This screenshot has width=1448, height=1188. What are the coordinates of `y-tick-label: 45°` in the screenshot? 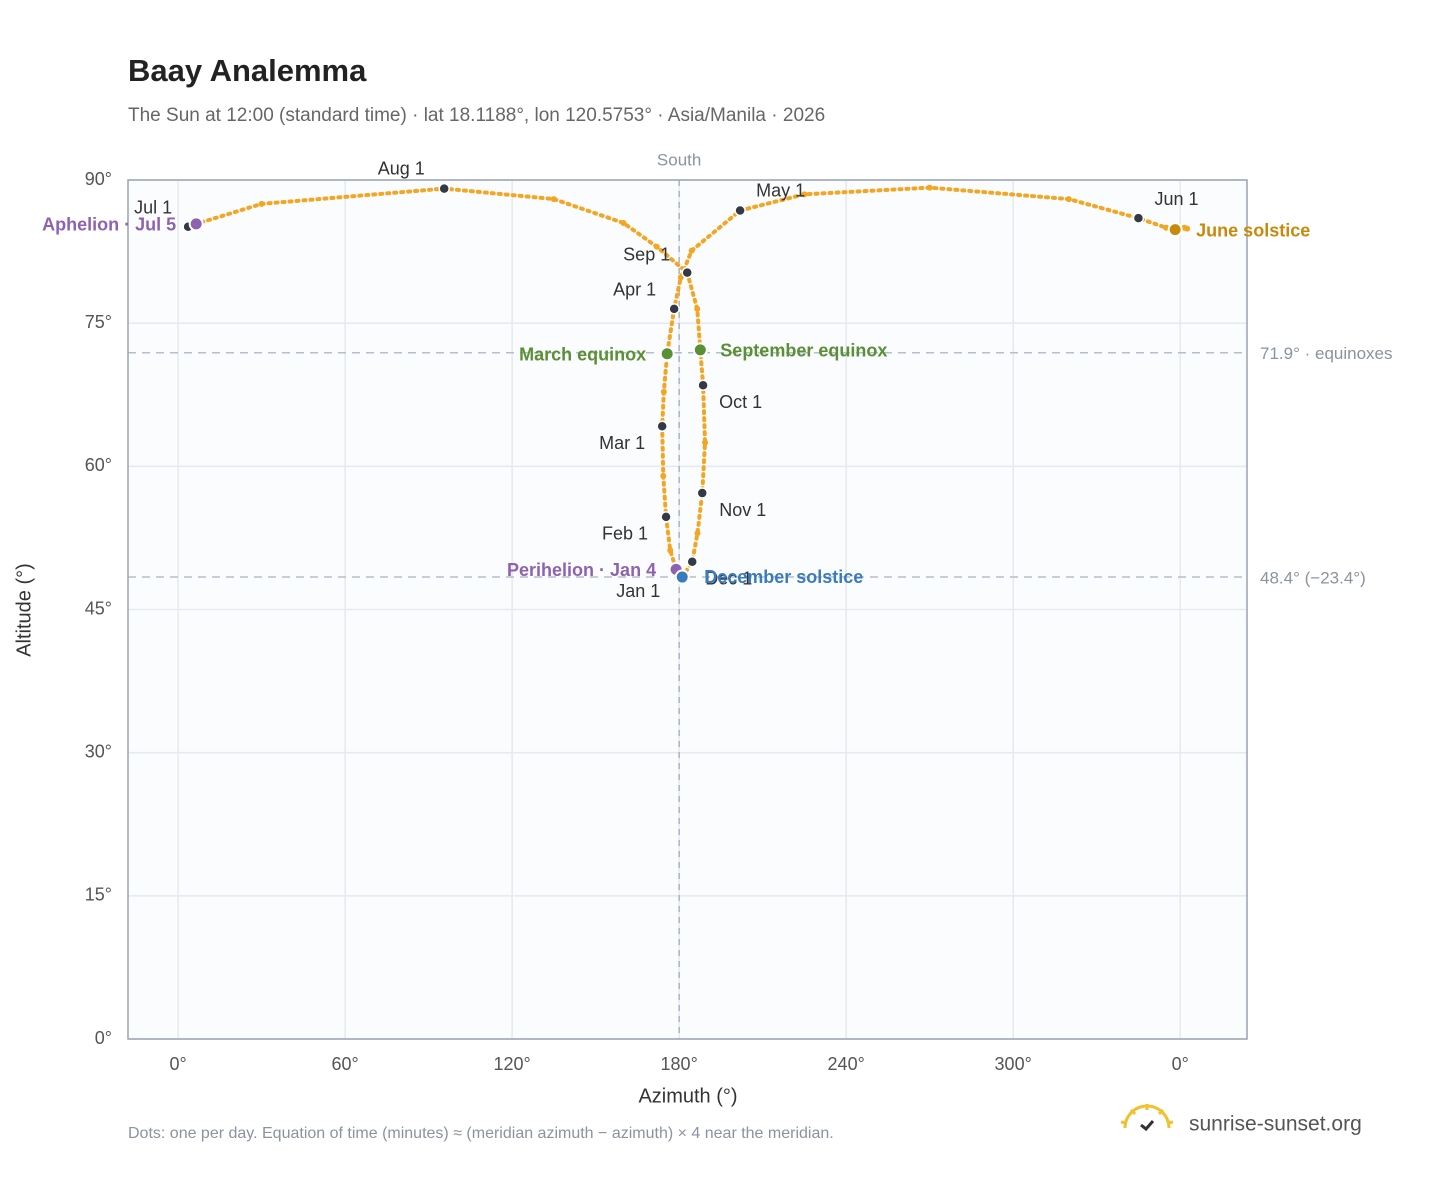 It's located at (98, 608).